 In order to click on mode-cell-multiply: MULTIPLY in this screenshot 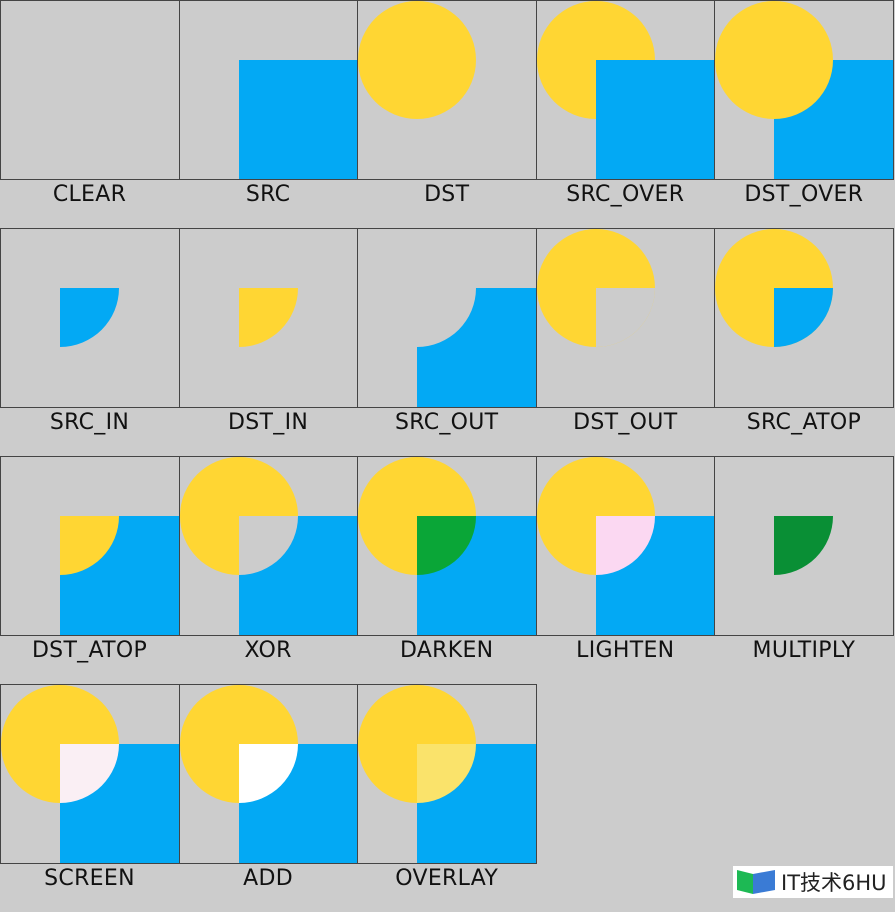, I will do `click(804, 570)`.